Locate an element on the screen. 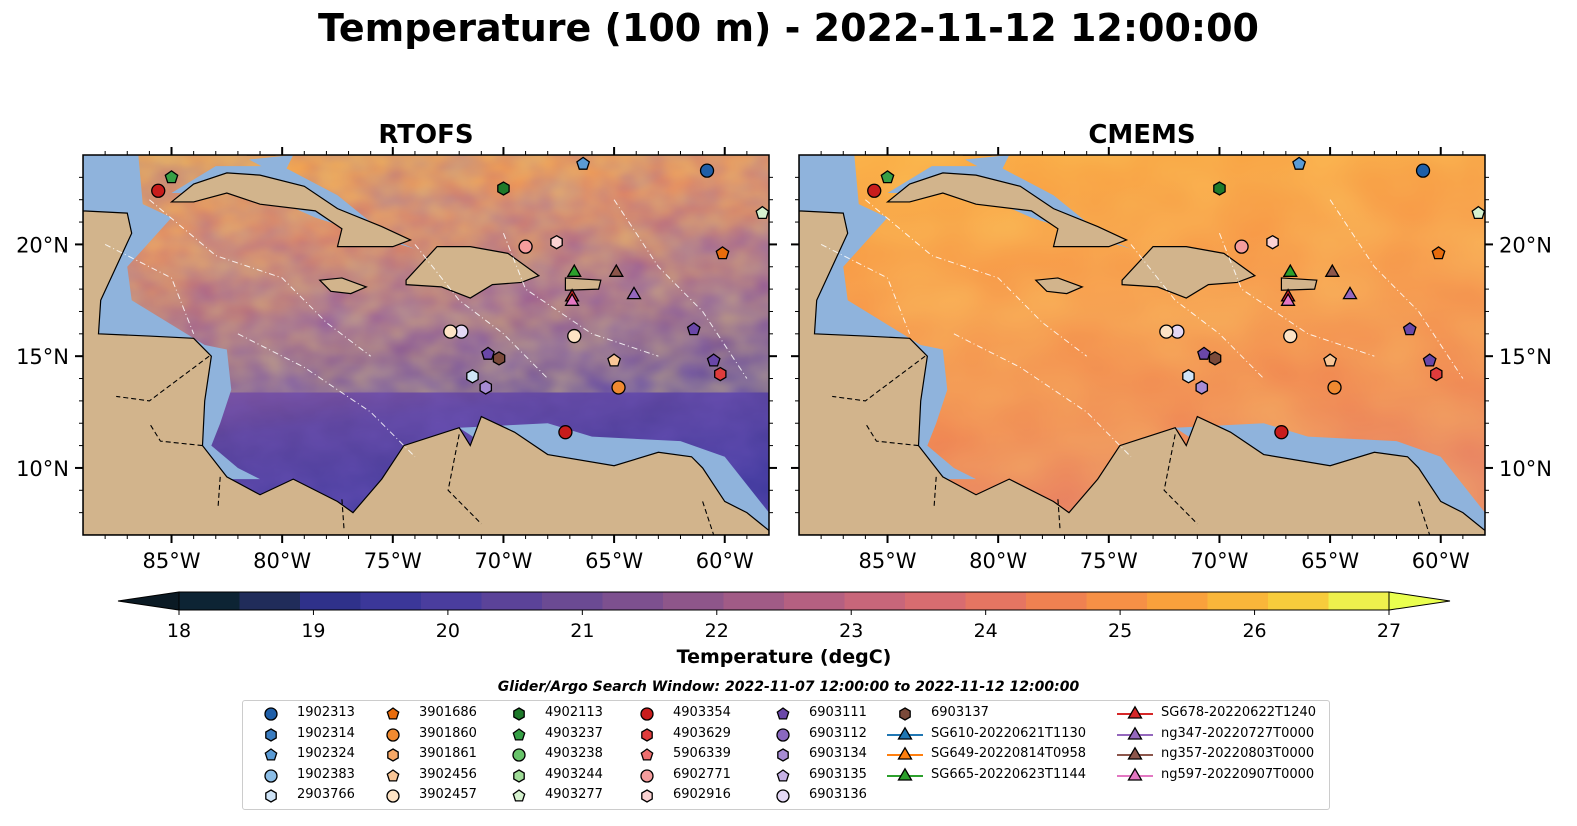 This screenshot has width=1577, height=826. legend-label: 6903111 is located at coordinates (838, 712).